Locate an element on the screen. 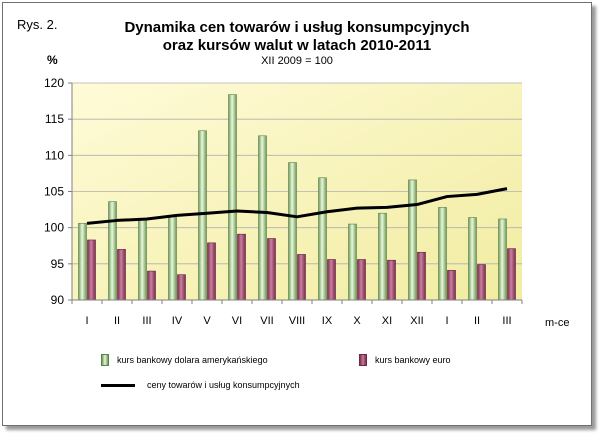 This screenshot has width=600, height=434. x-axis-unit: m-ce is located at coordinates (557, 323).